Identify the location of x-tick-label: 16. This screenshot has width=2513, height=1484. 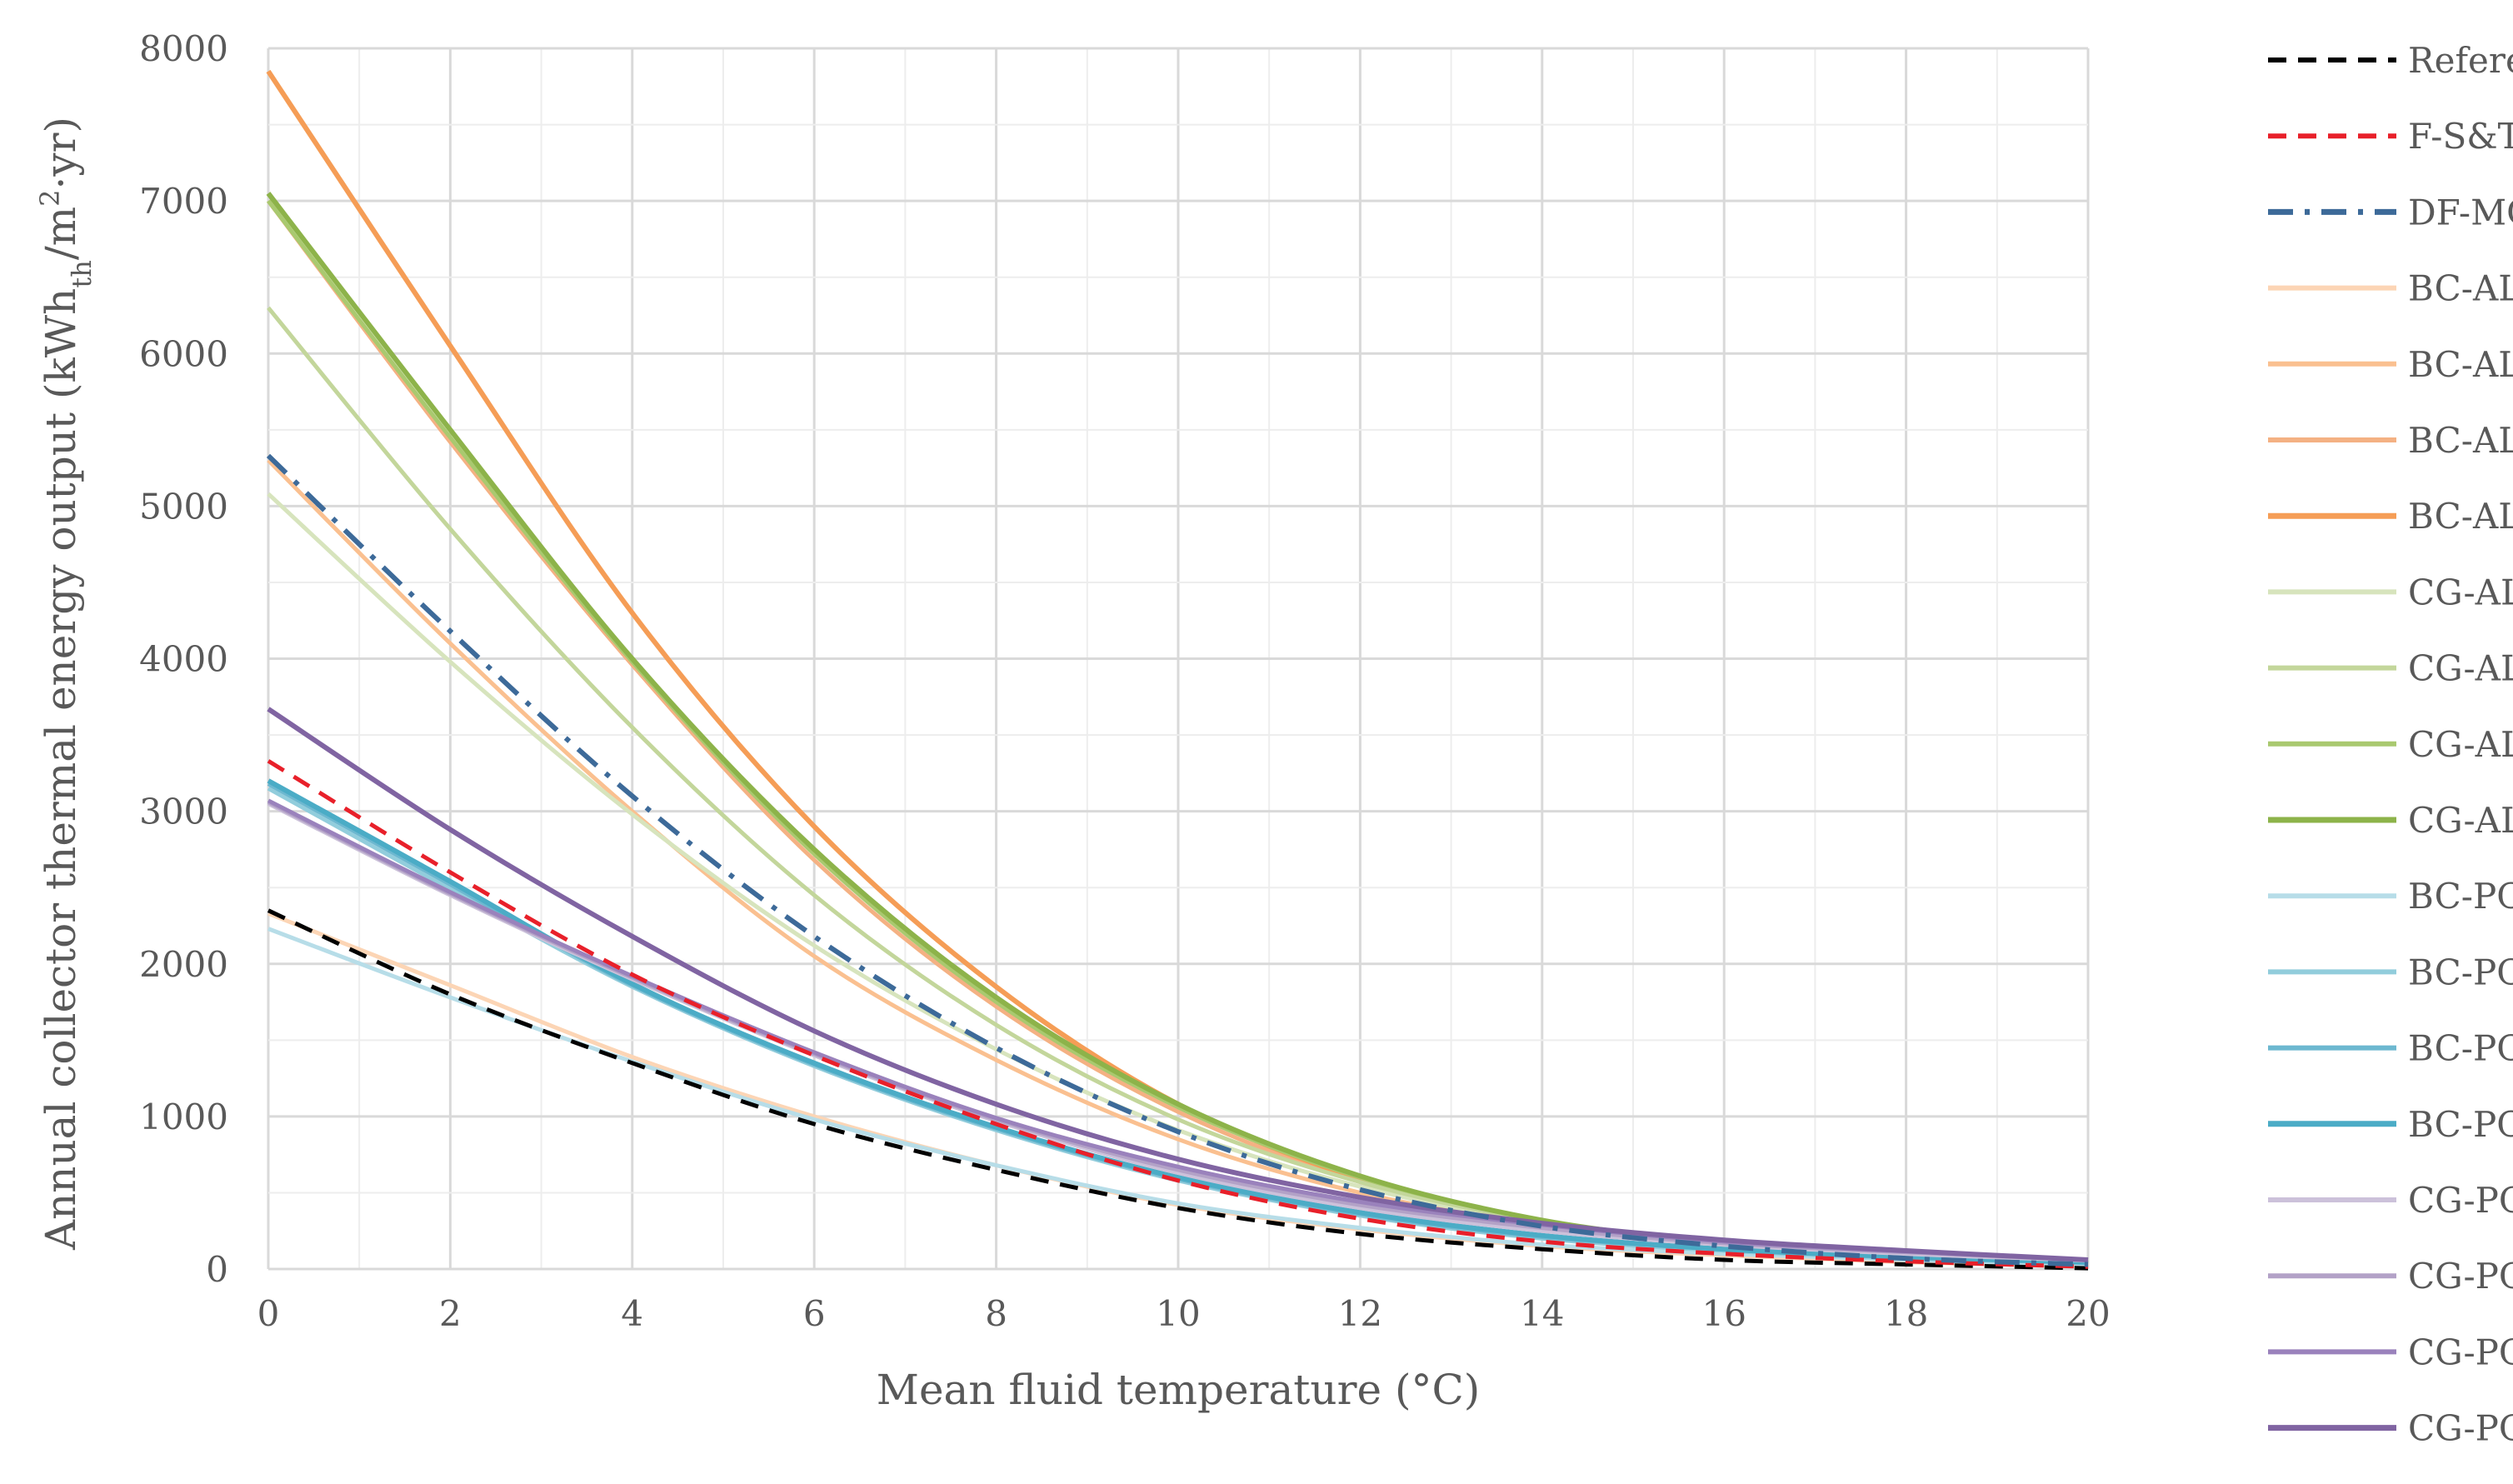
(1724, 1313).